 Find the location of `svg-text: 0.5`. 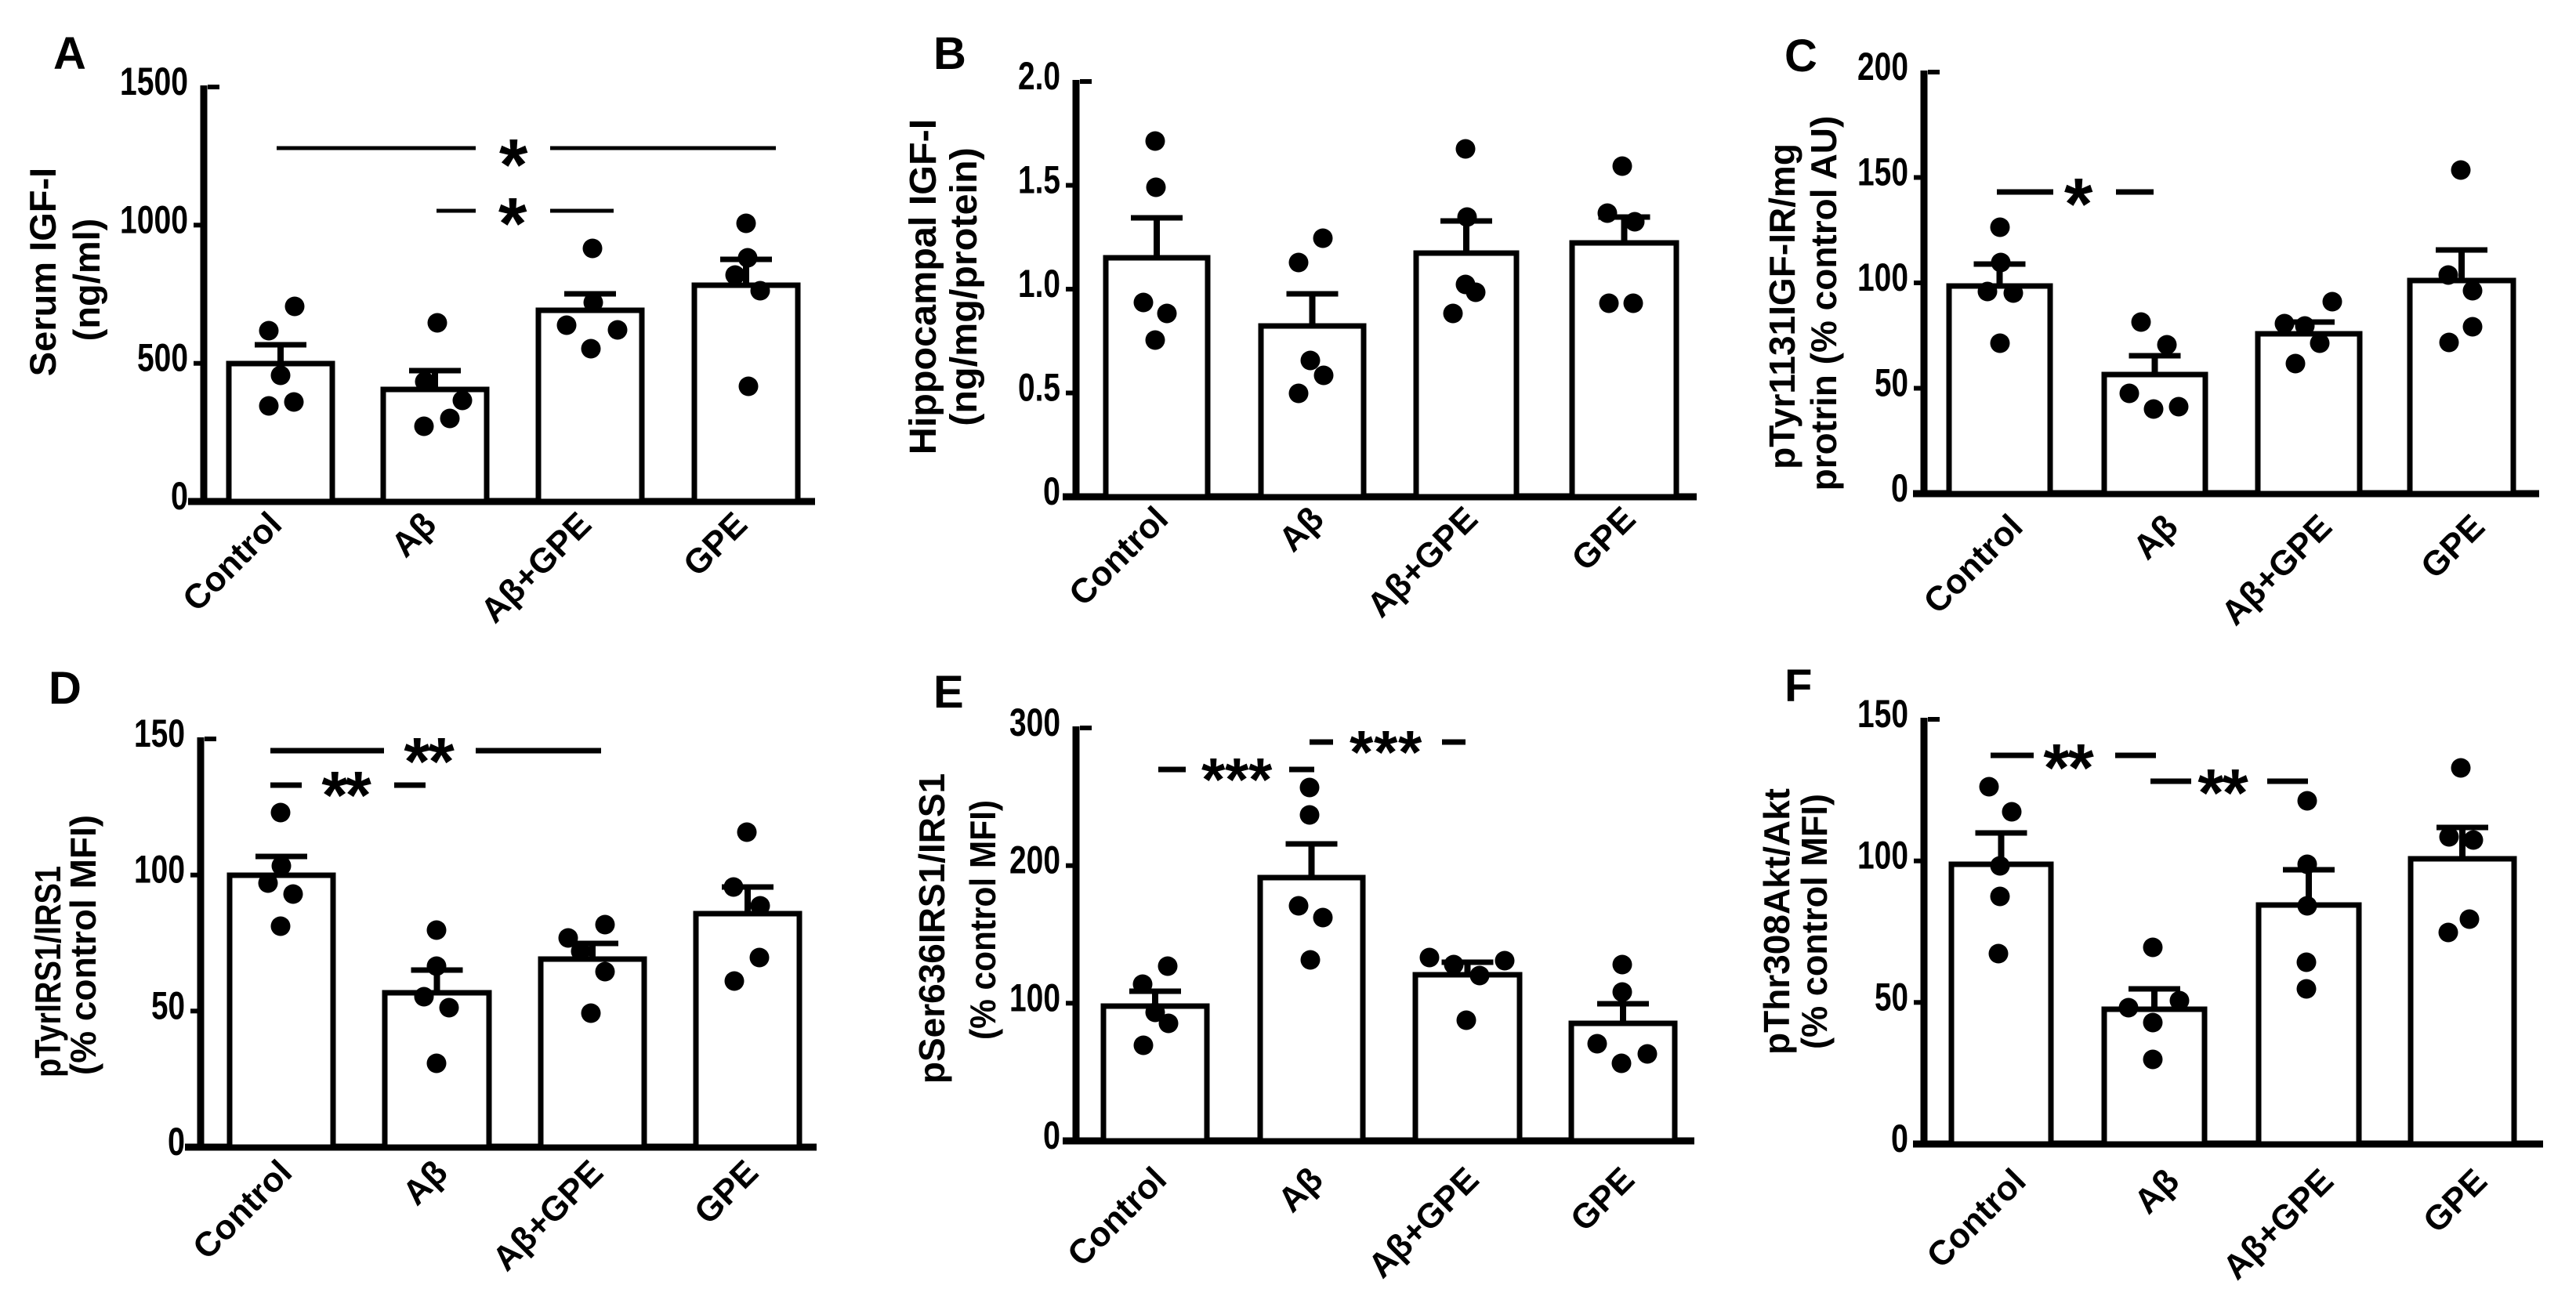

svg-text: 0.5 is located at coordinates (1039, 388).